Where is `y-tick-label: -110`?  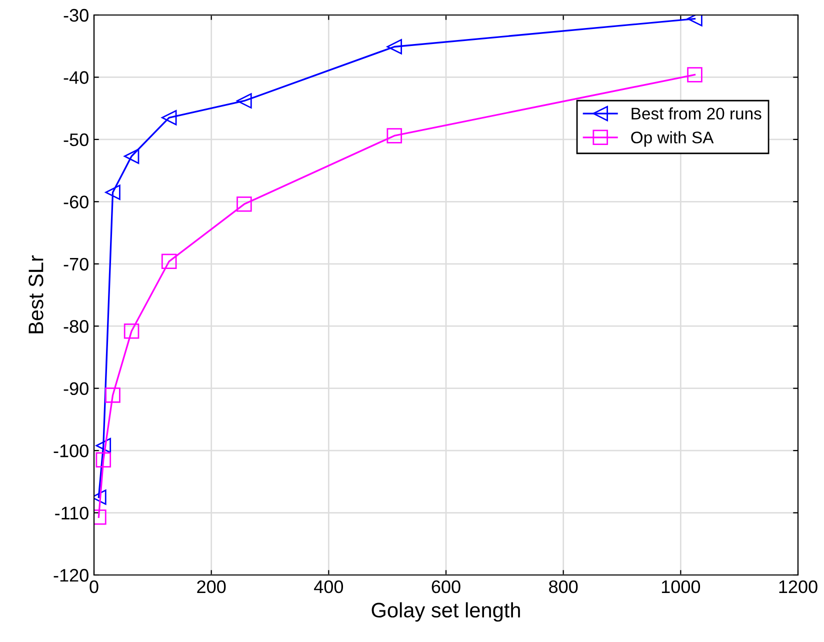
y-tick-label: -110 is located at coordinates (71, 513).